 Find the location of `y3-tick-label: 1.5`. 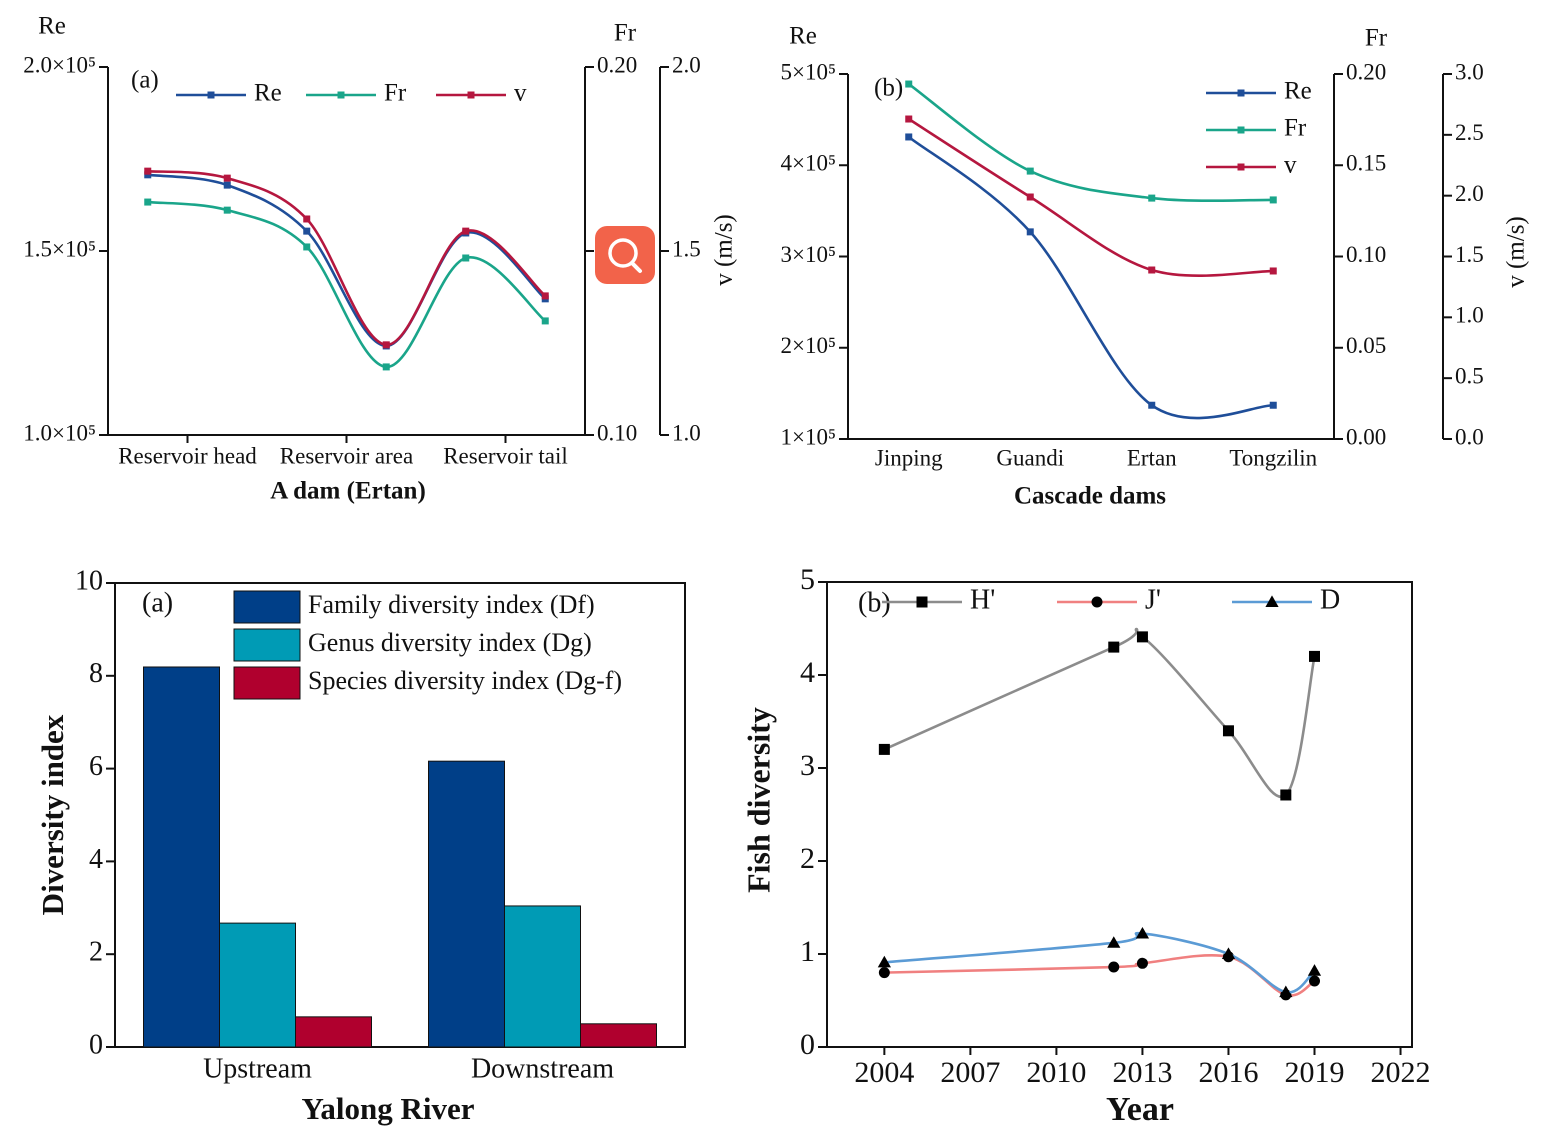

y3-tick-label: 1.5 is located at coordinates (1469, 254).